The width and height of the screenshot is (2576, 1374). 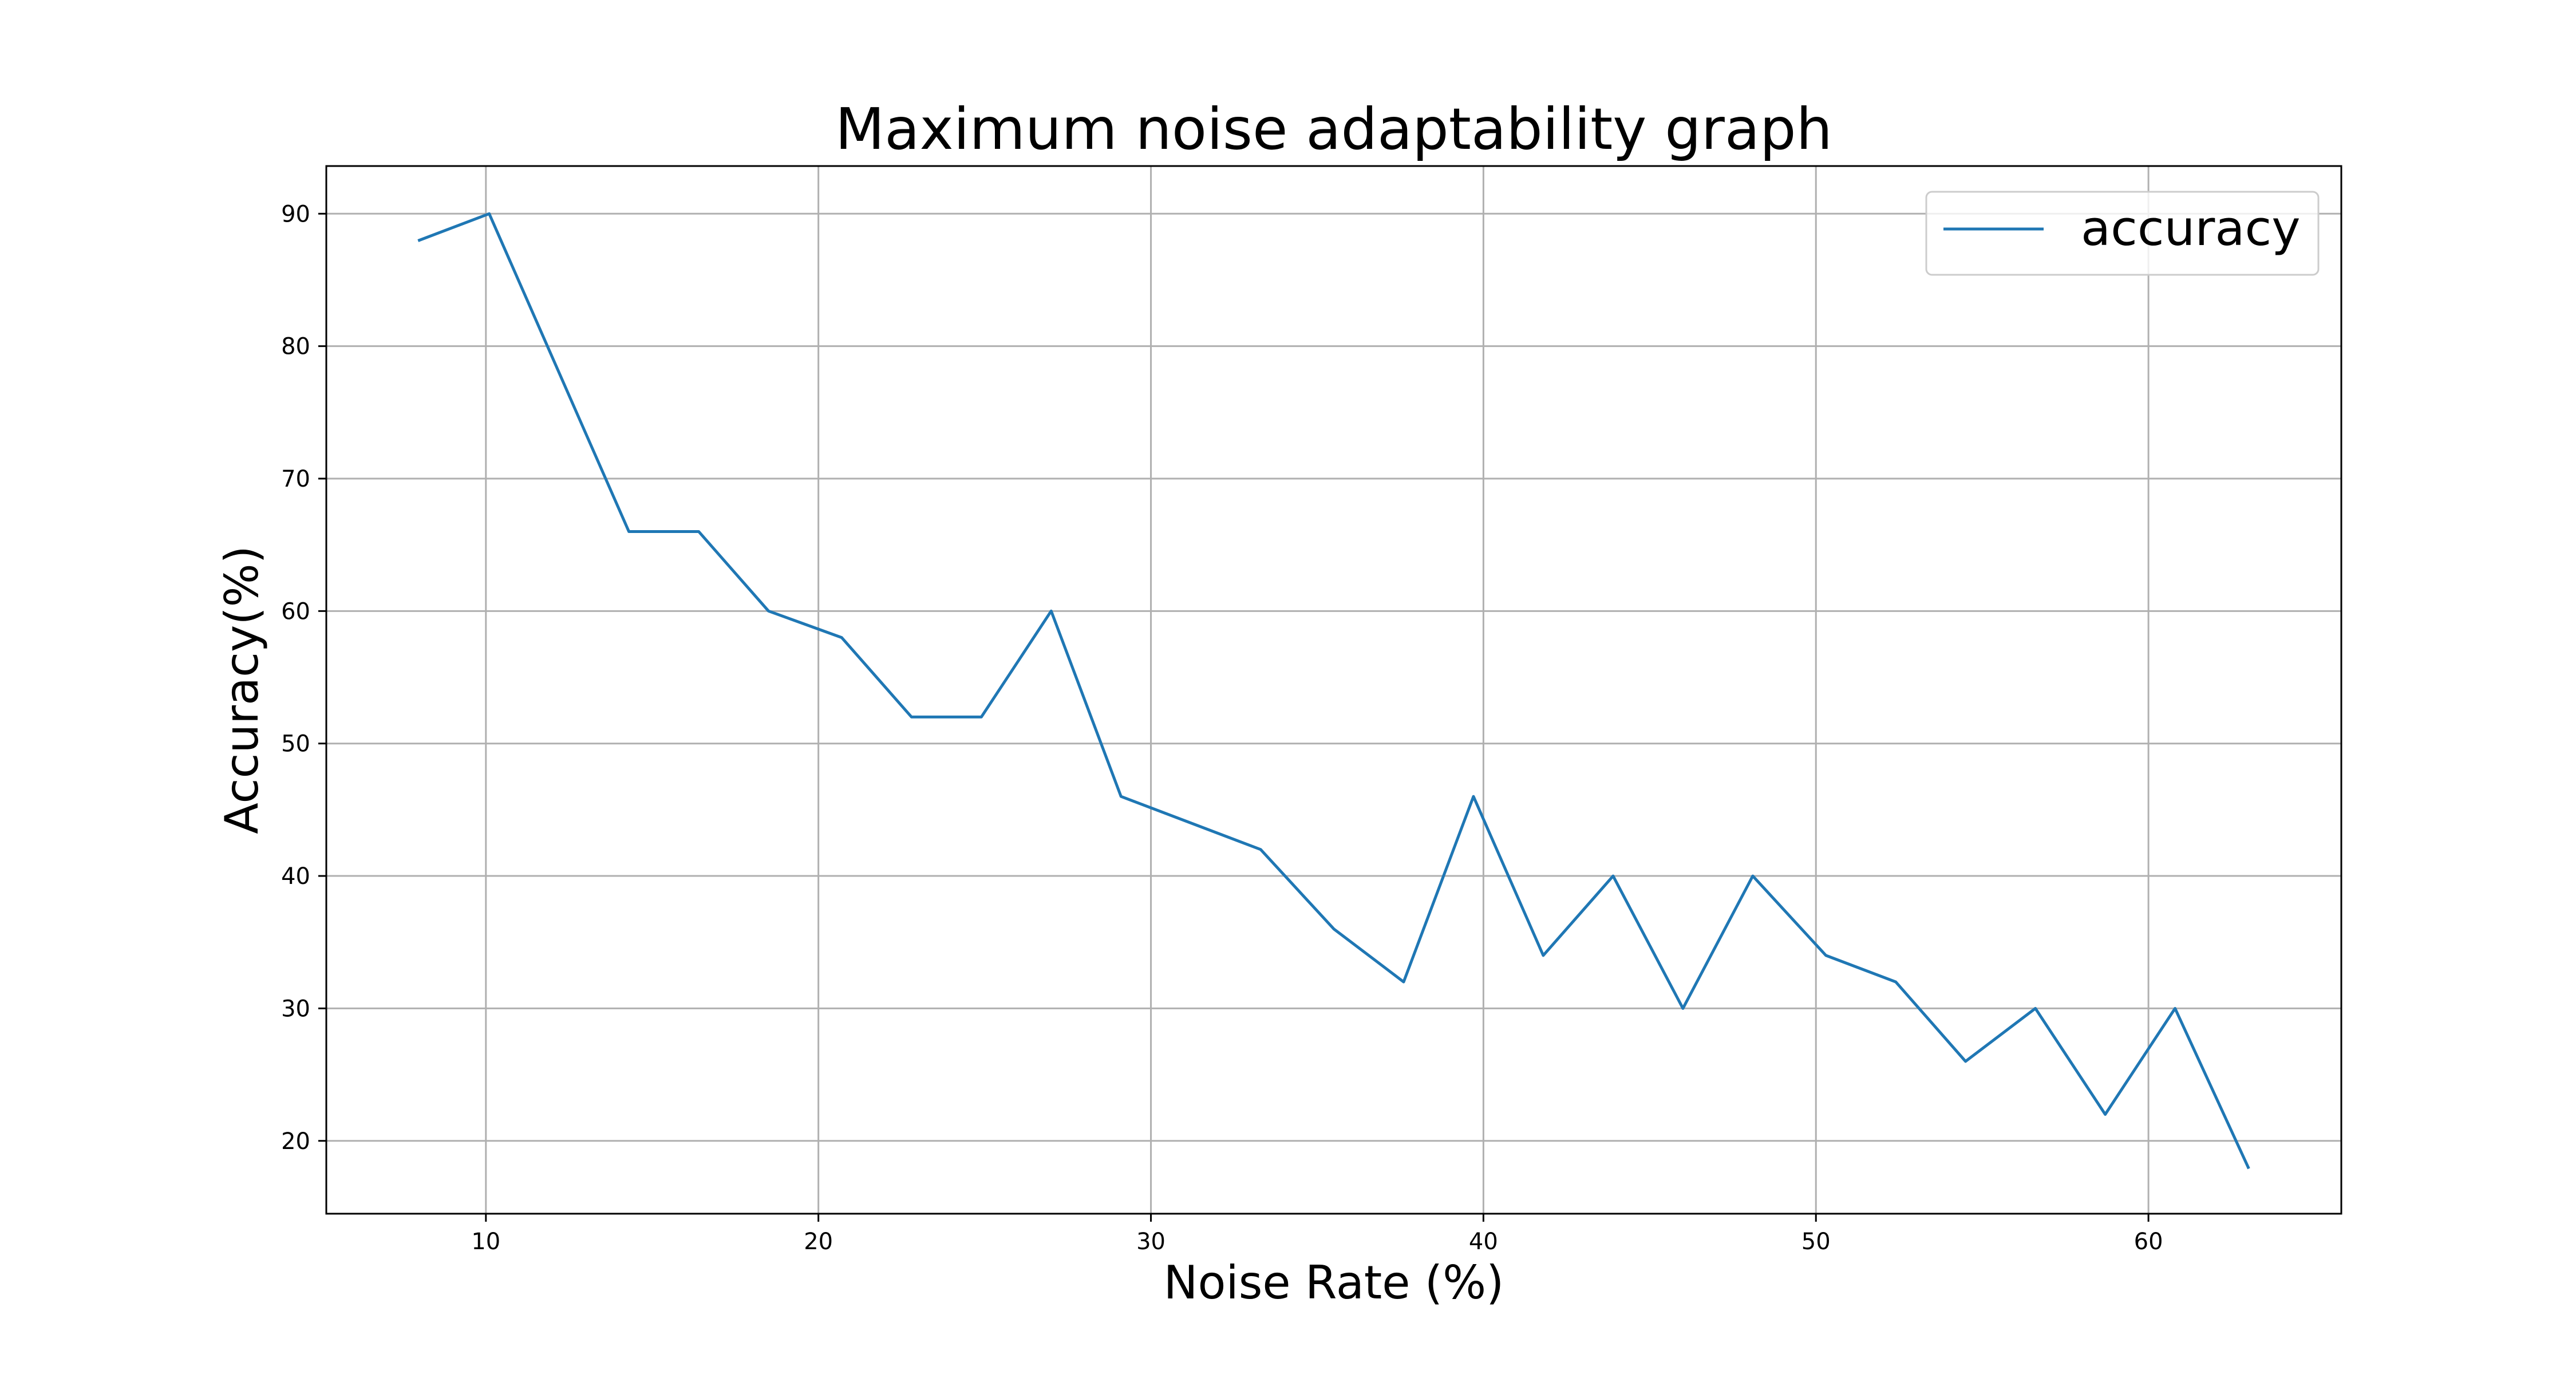 I want to click on chart-title: Maximum noise adaptability graph, so click(x=1333, y=129).